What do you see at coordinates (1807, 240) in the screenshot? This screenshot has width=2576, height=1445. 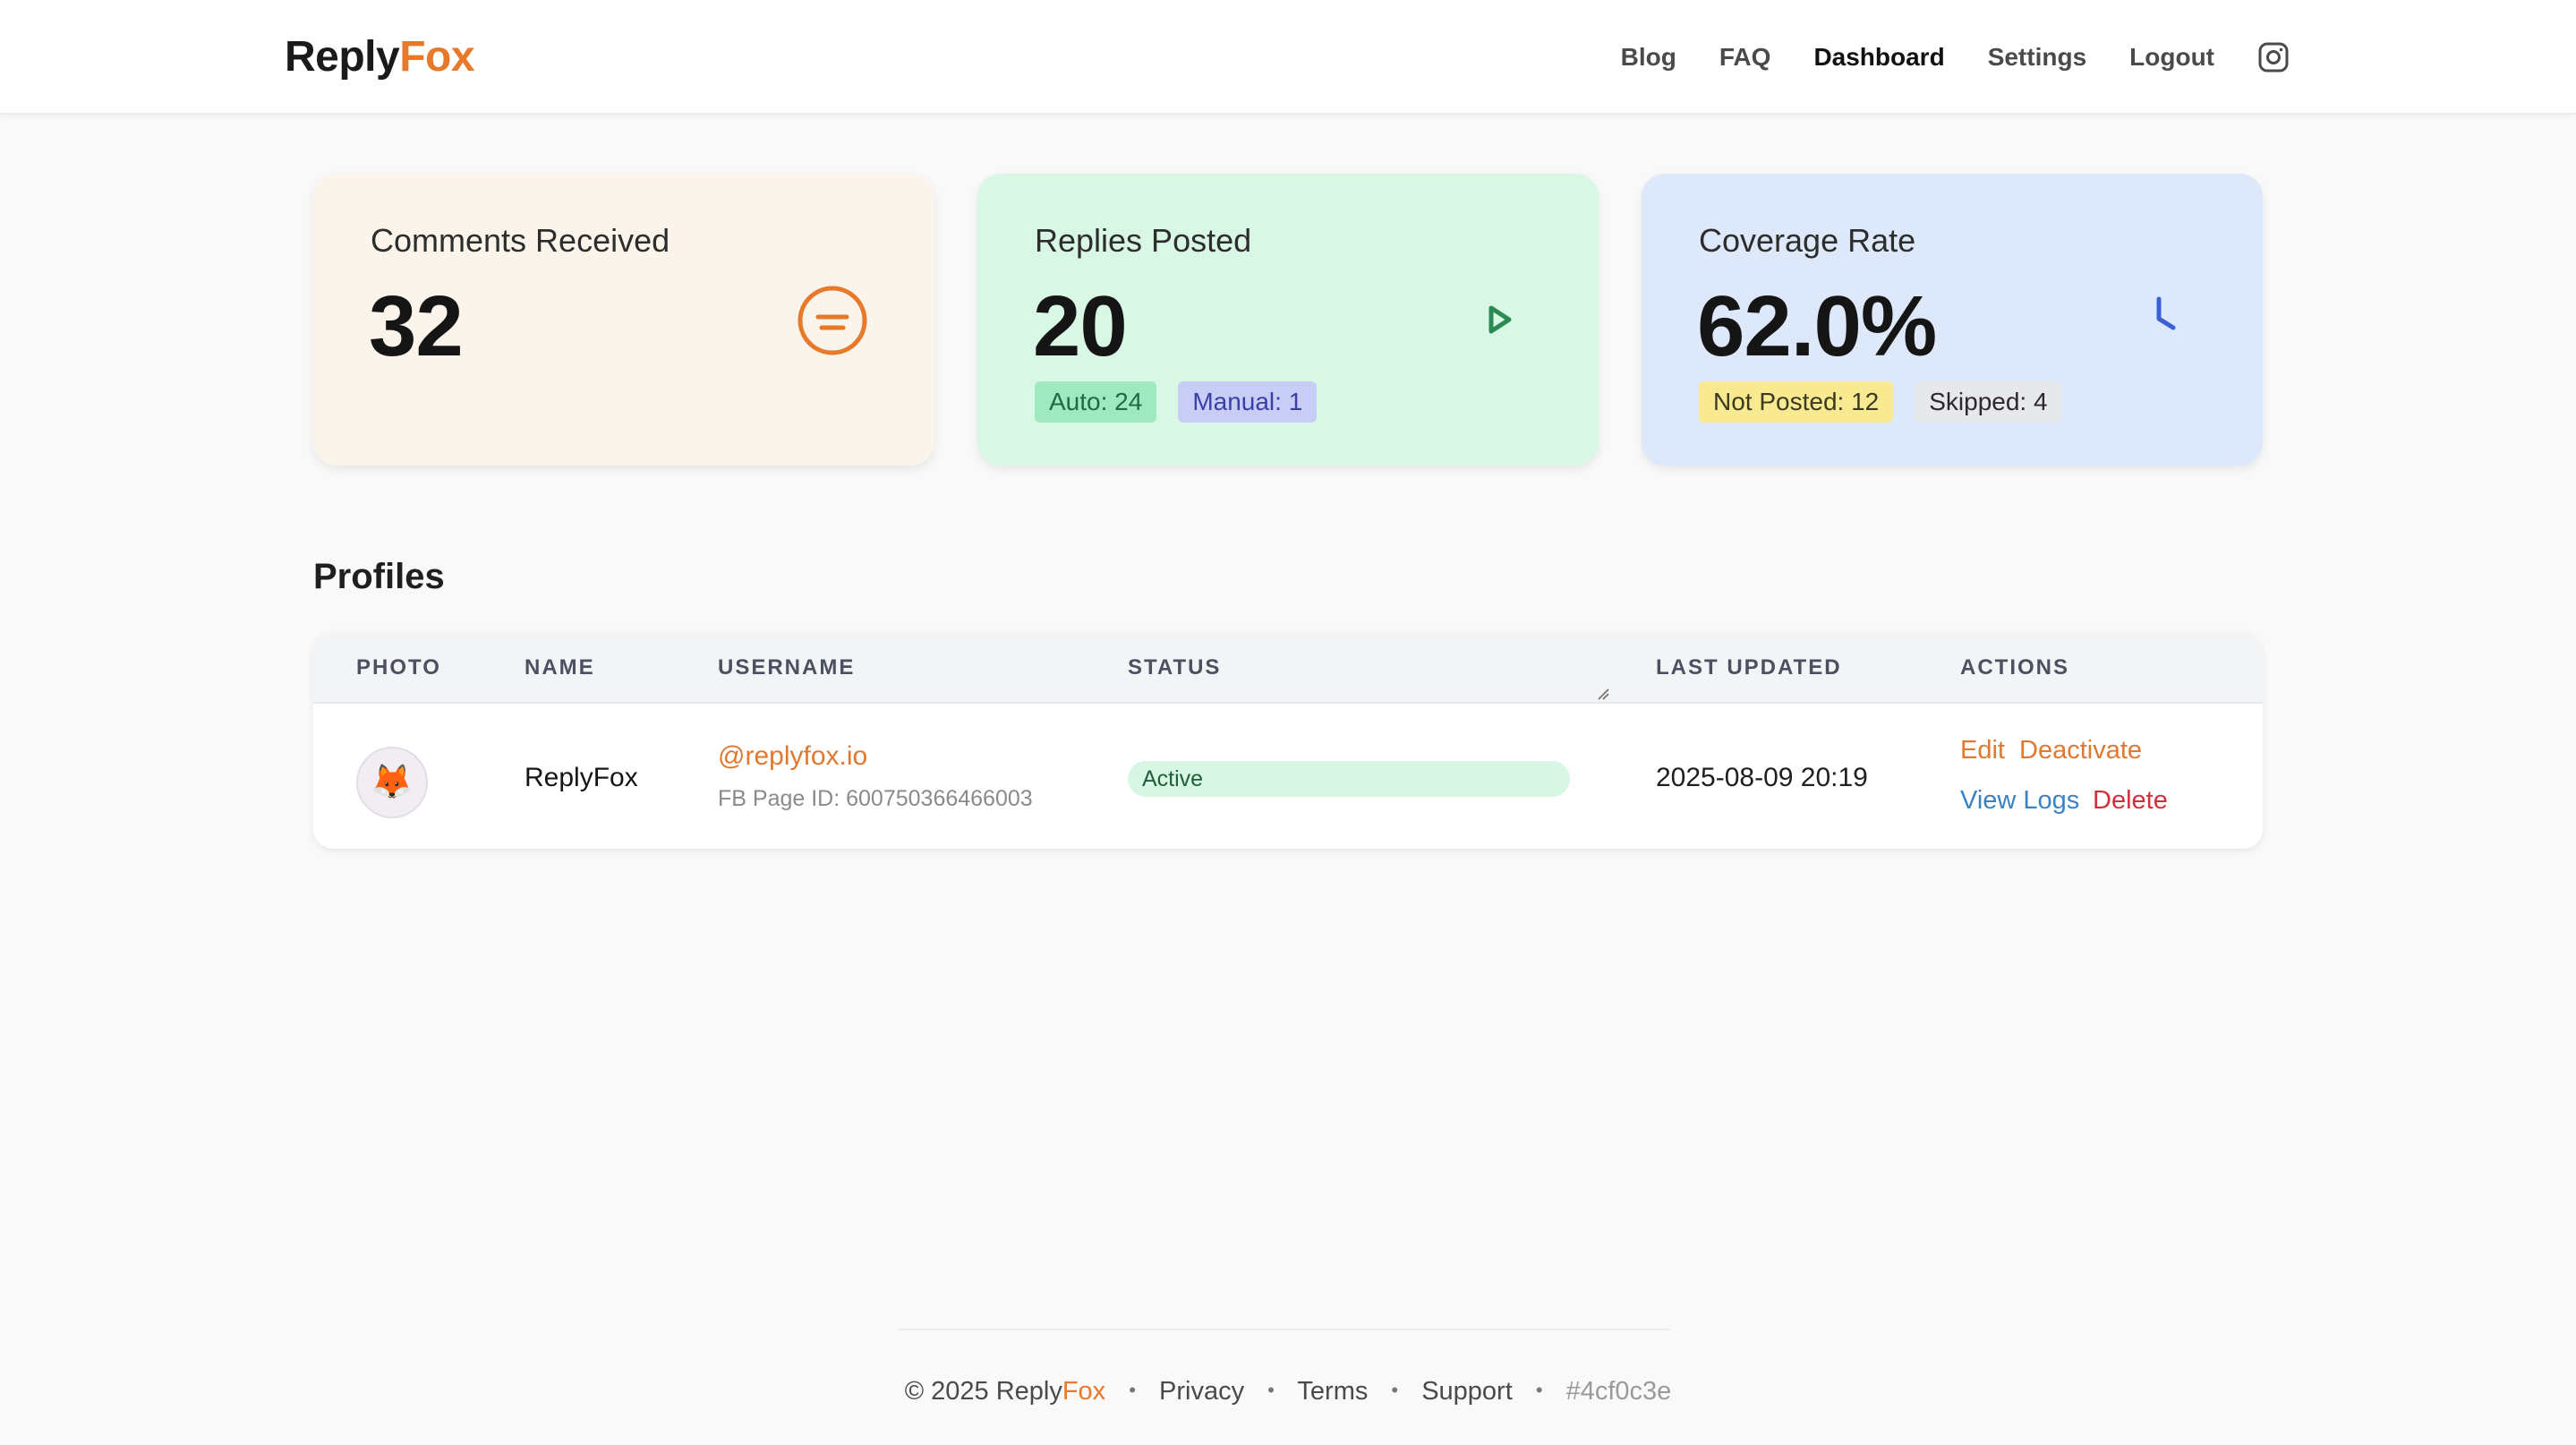 I see `stat-title-coverage: Coverage Rate` at bounding box center [1807, 240].